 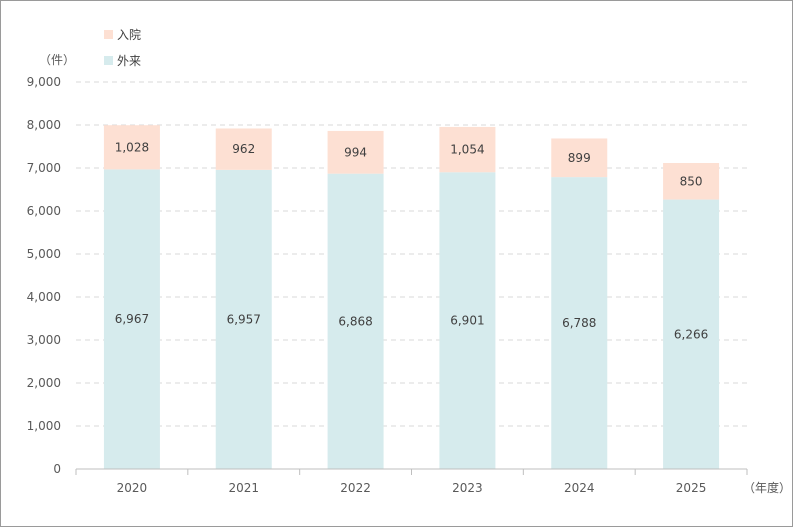 I want to click on bar-outpatient-2025, so click(x=691, y=334).